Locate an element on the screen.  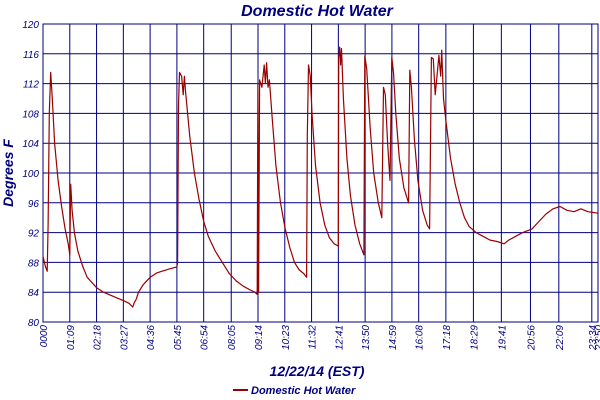
x-tick-label: 17:18 is located at coordinates (447, 337).